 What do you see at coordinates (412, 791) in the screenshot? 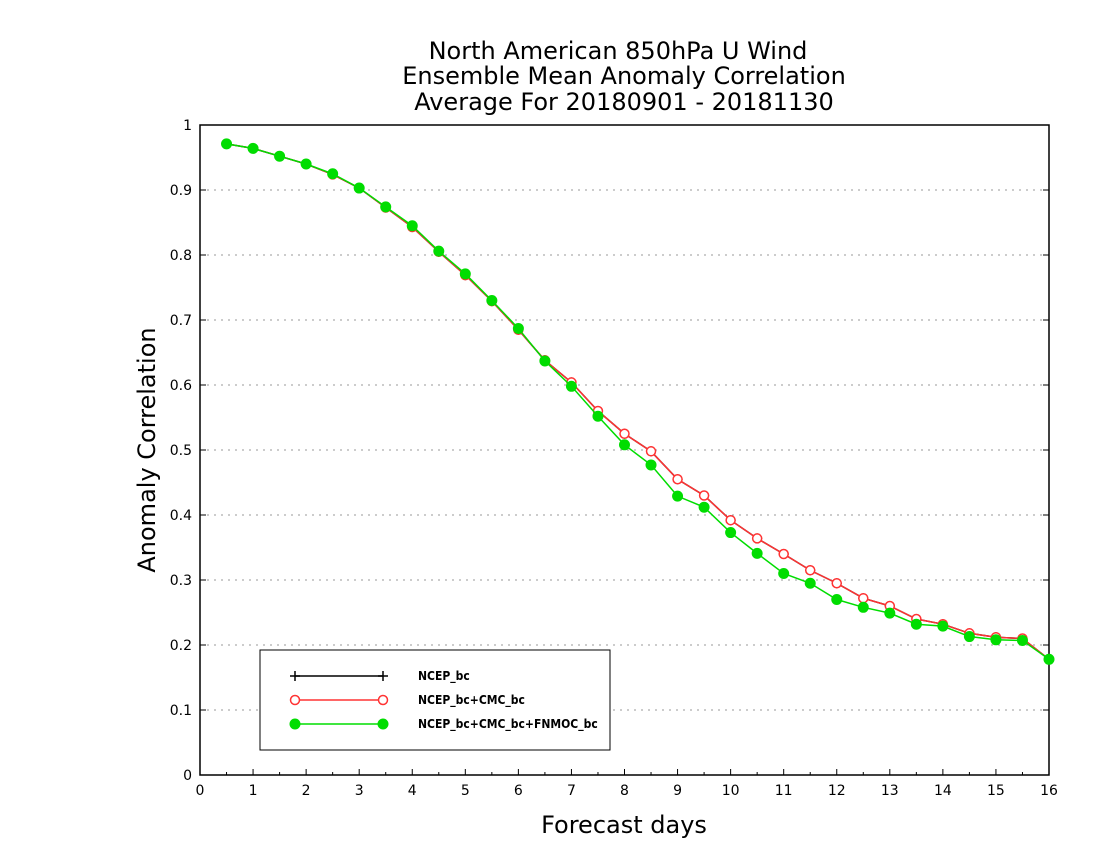
I see `x-tick-label: 4` at bounding box center [412, 791].